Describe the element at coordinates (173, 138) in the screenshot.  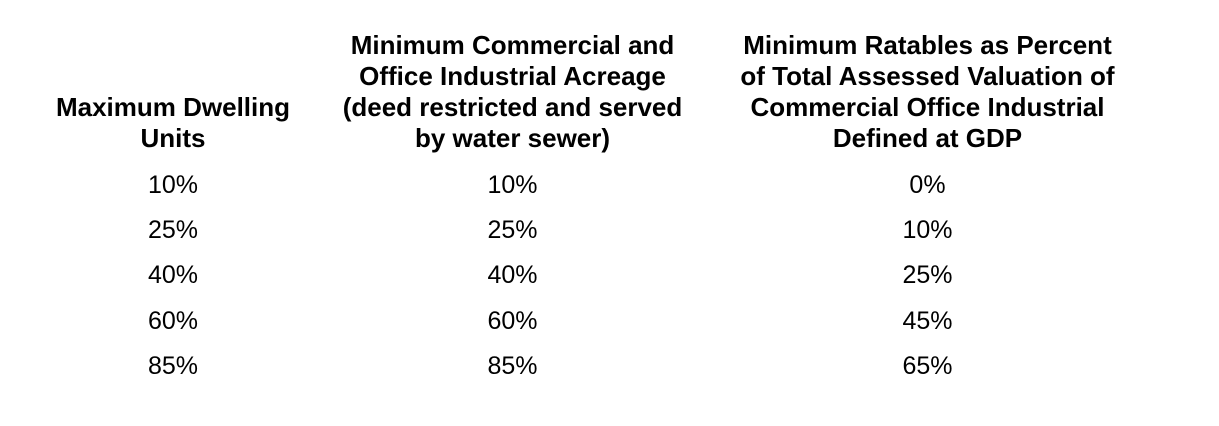
I see `header-line: Units` at that location.